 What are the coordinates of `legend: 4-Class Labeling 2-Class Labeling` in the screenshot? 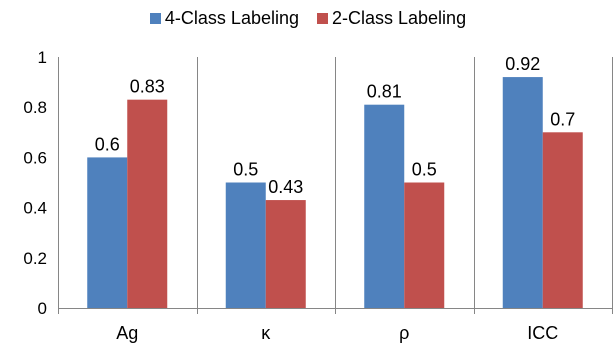 It's located at (308, 18).